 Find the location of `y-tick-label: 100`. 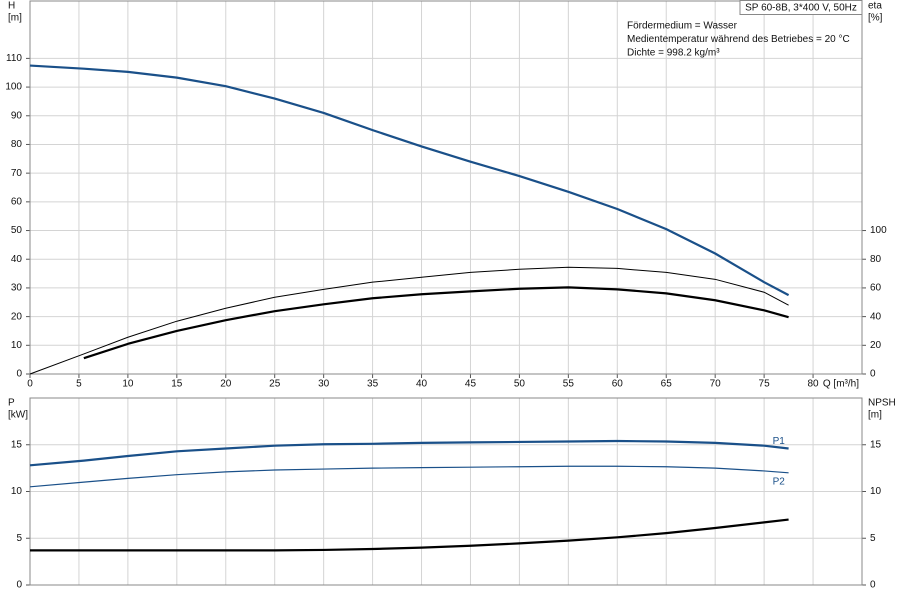

y-tick-label: 100 is located at coordinates (13, 87).